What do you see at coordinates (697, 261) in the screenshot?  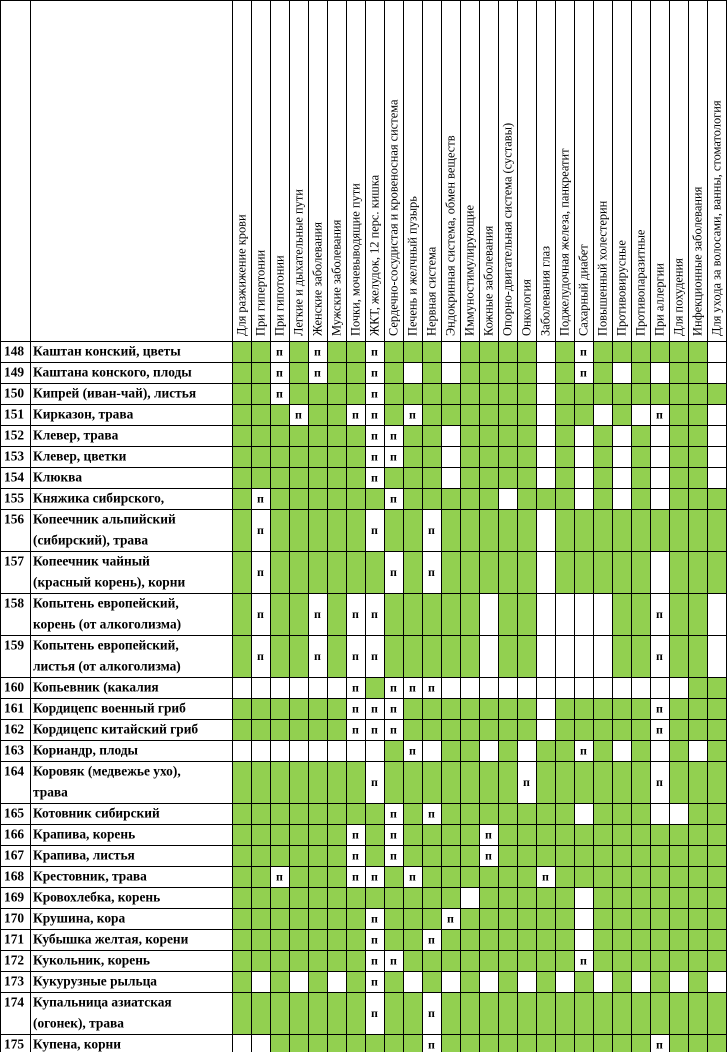 I see `column-header: Инфекционные заболевания` at bounding box center [697, 261].